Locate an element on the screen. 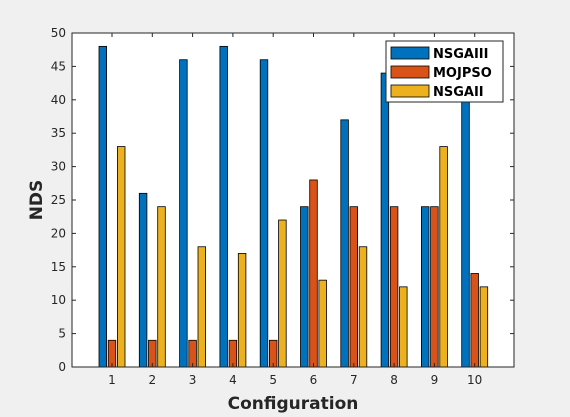 The height and width of the screenshot is (417, 570). y-tick-label: 5 is located at coordinates (62, 334).